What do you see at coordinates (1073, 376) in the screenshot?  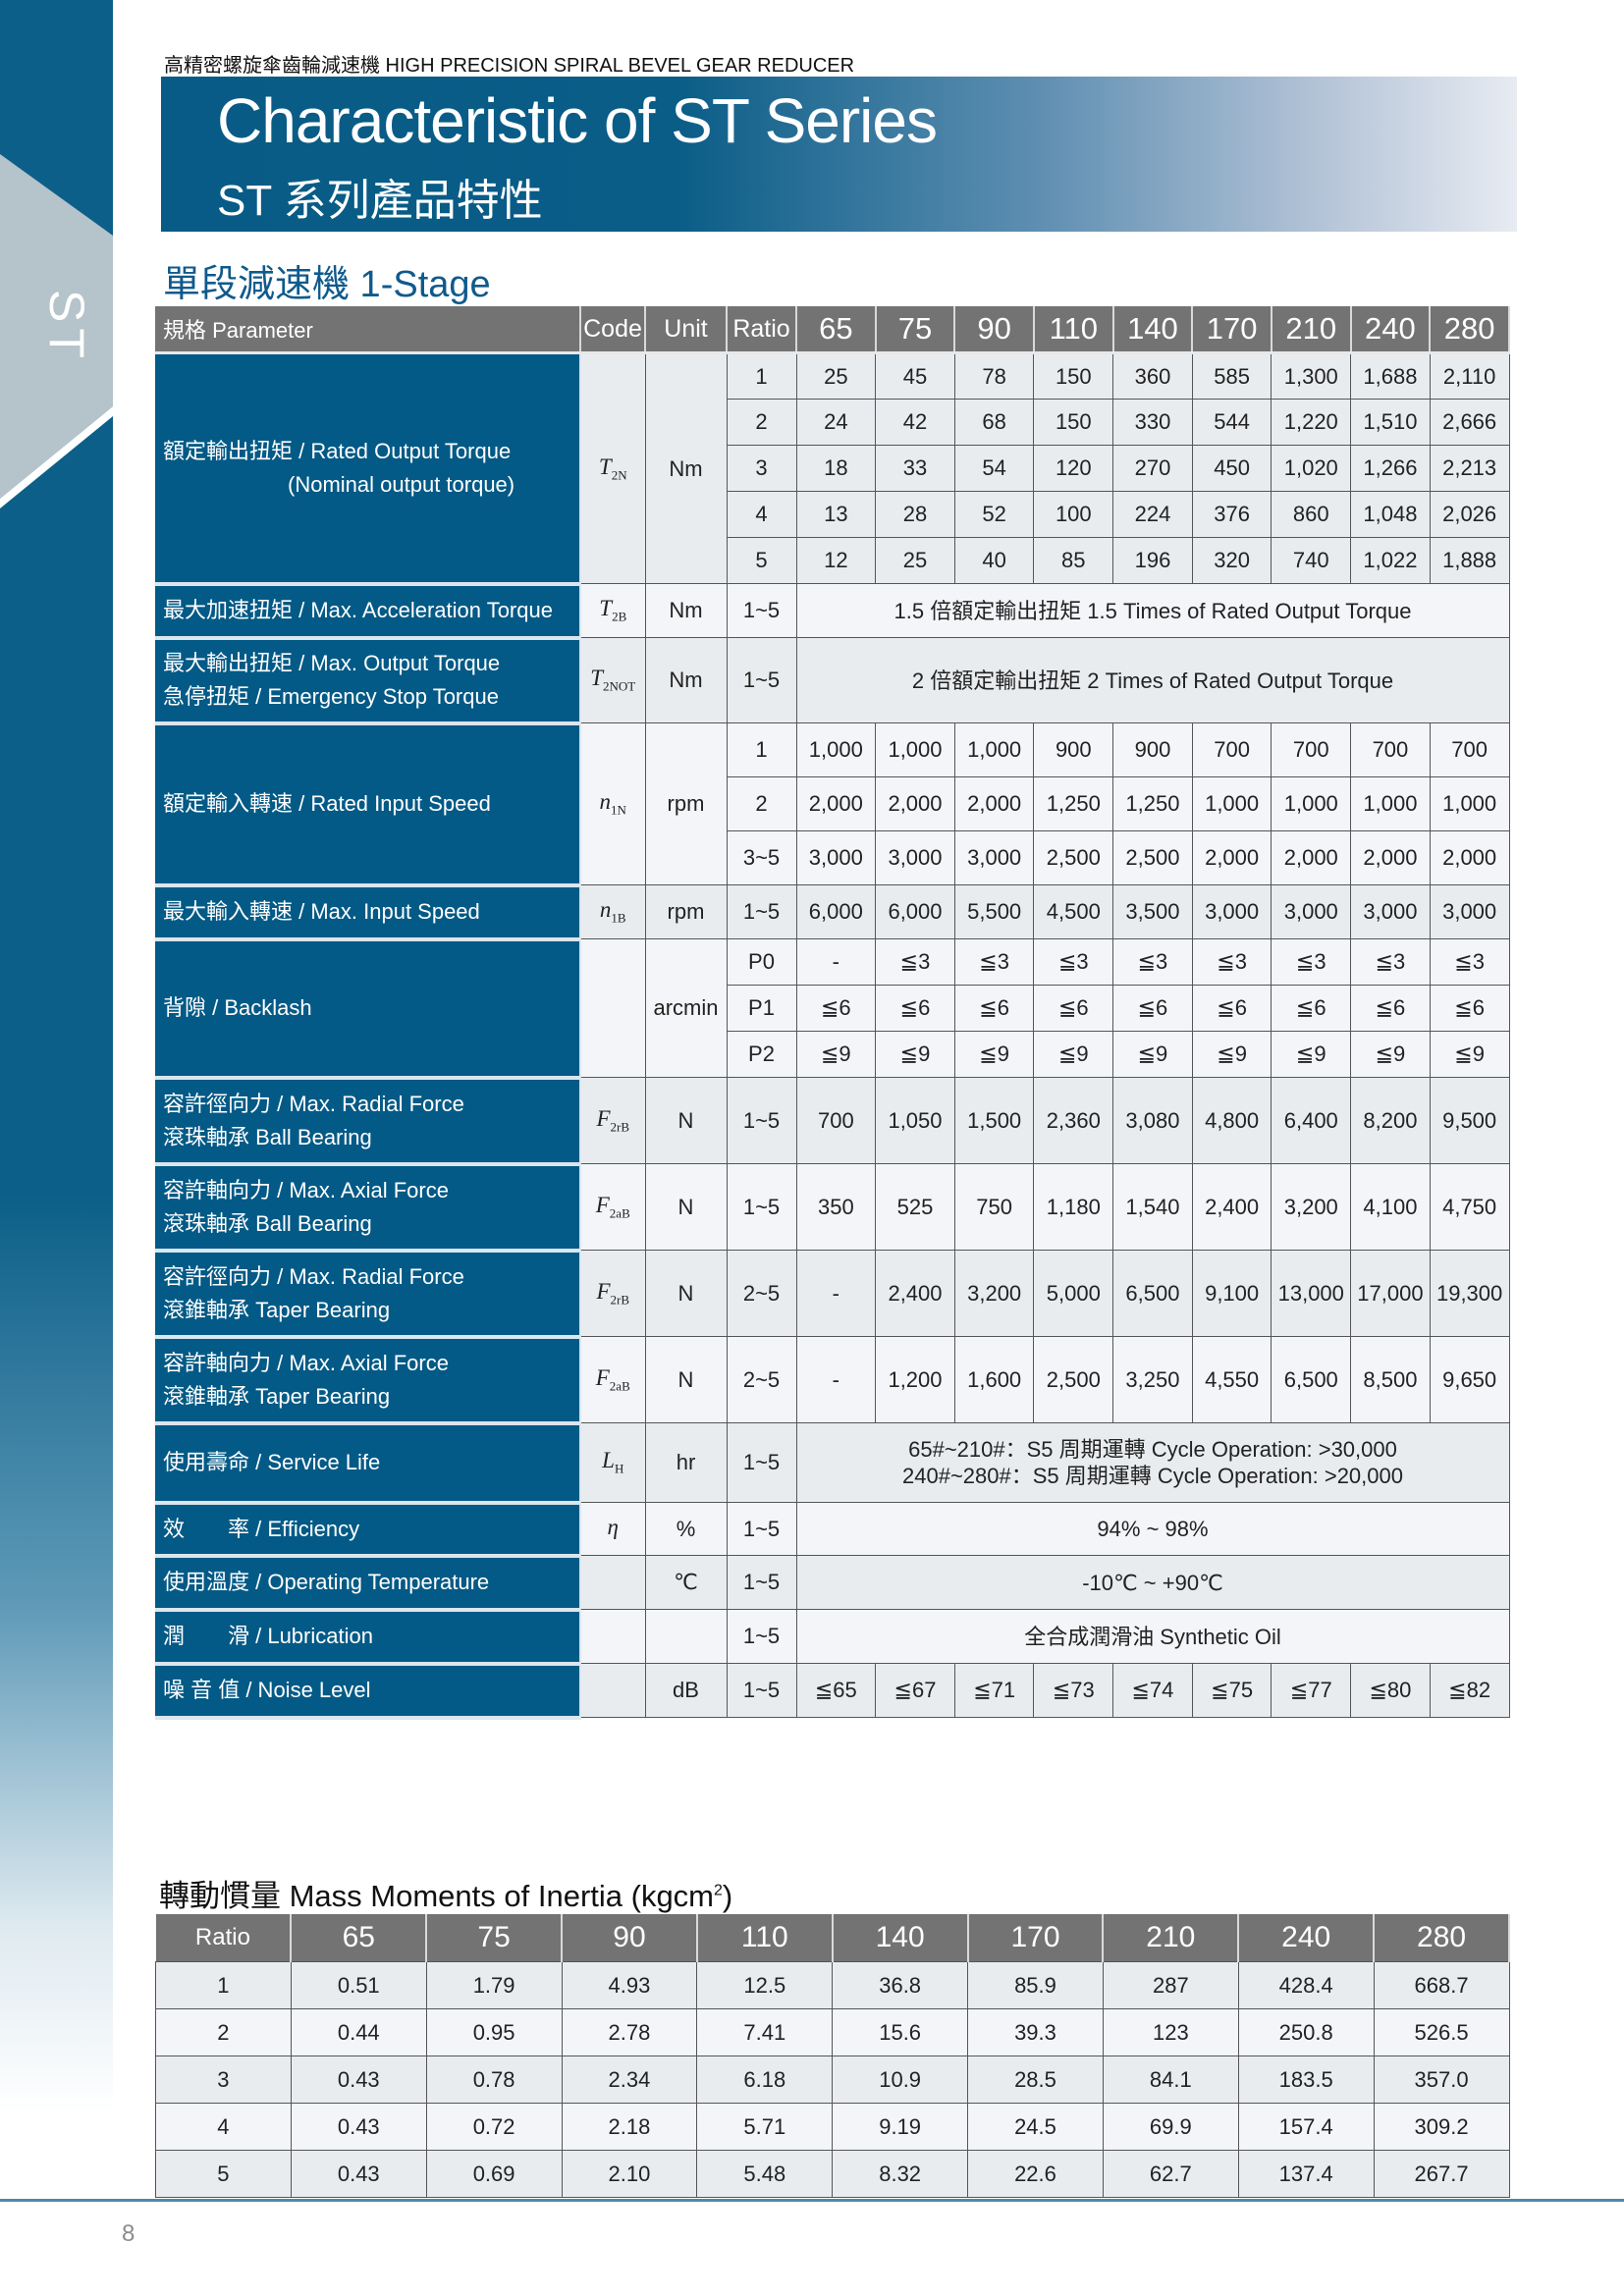 I see `value-cell: 150` at bounding box center [1073, 376].